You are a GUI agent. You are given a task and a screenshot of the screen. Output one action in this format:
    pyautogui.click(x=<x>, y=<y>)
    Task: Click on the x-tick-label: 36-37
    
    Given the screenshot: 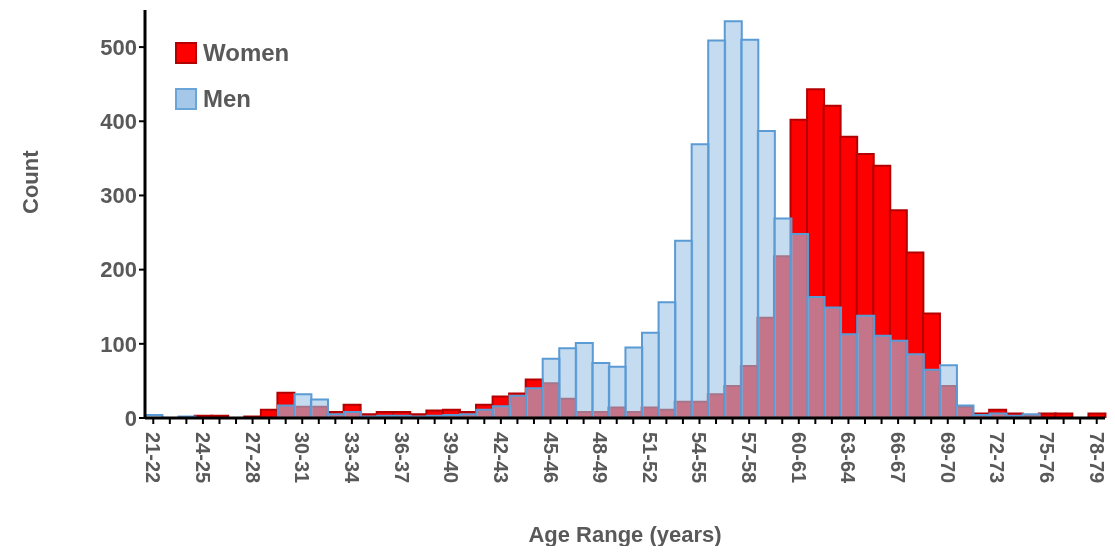 What is the action you would take?
    pyautogui.click(x=401, y=458)
    